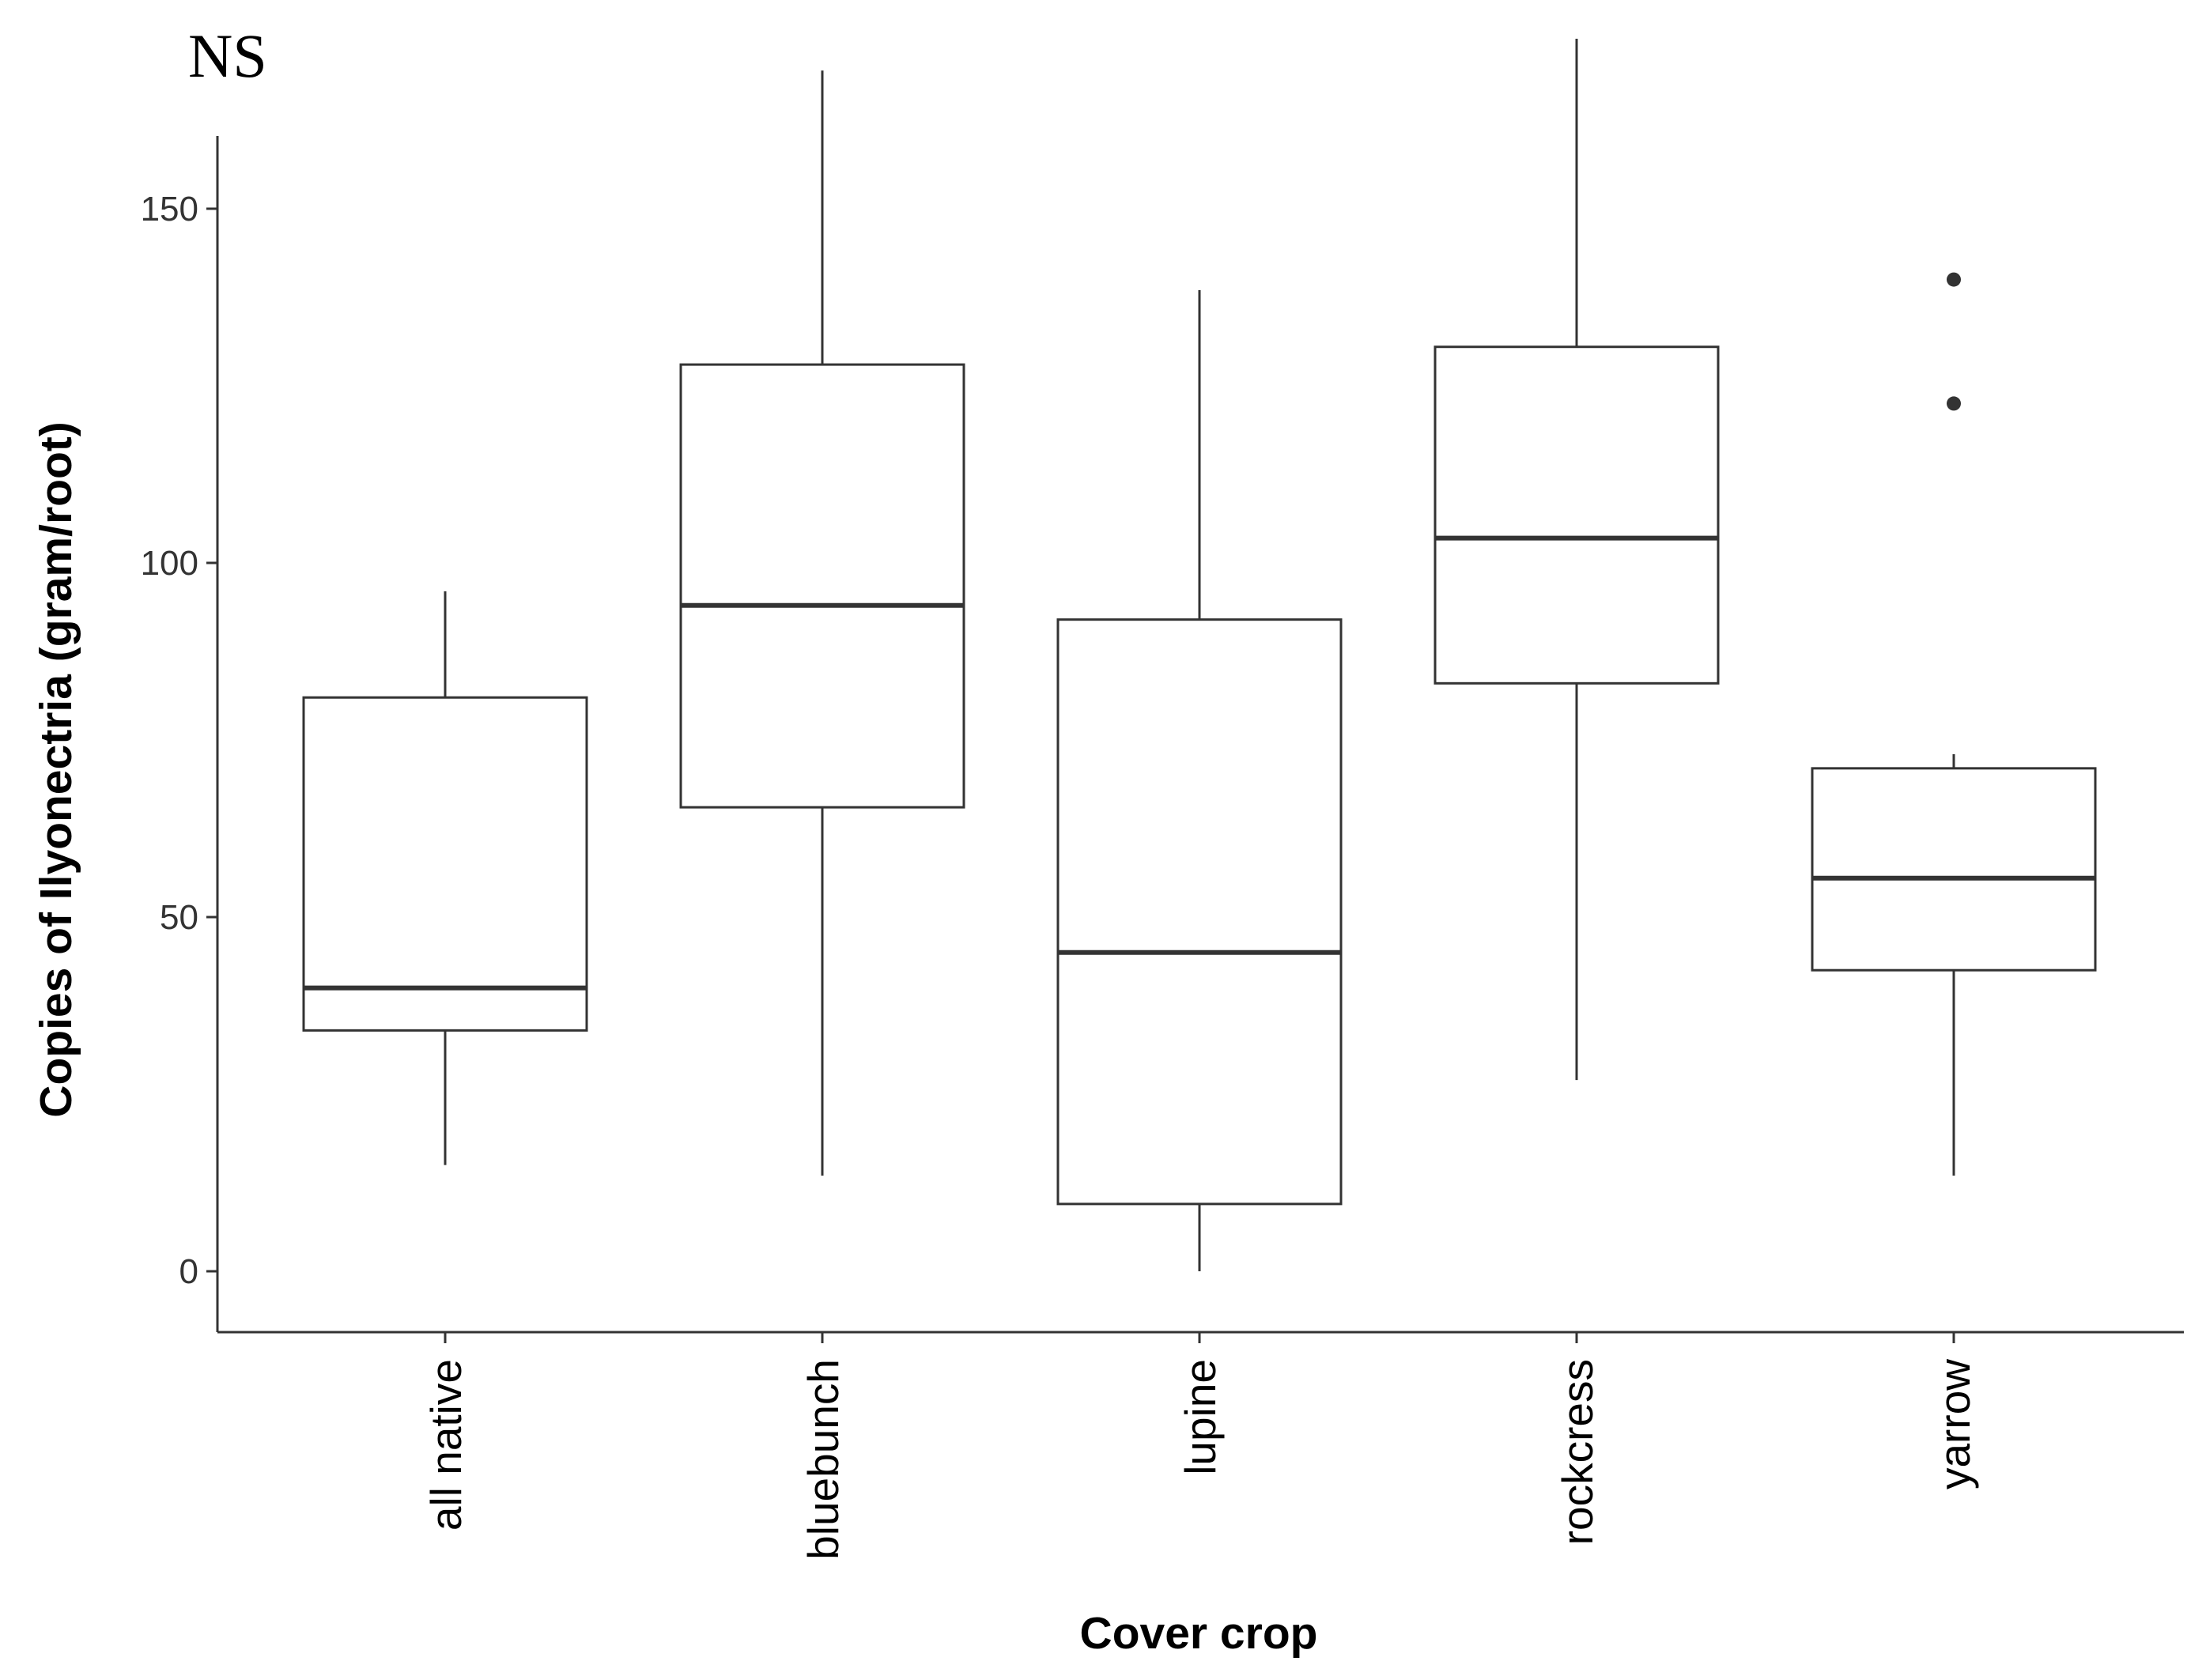  Describe the element at coordinates (170, 209) in the screenshot. I see `y-tick-label: 150` at that location.